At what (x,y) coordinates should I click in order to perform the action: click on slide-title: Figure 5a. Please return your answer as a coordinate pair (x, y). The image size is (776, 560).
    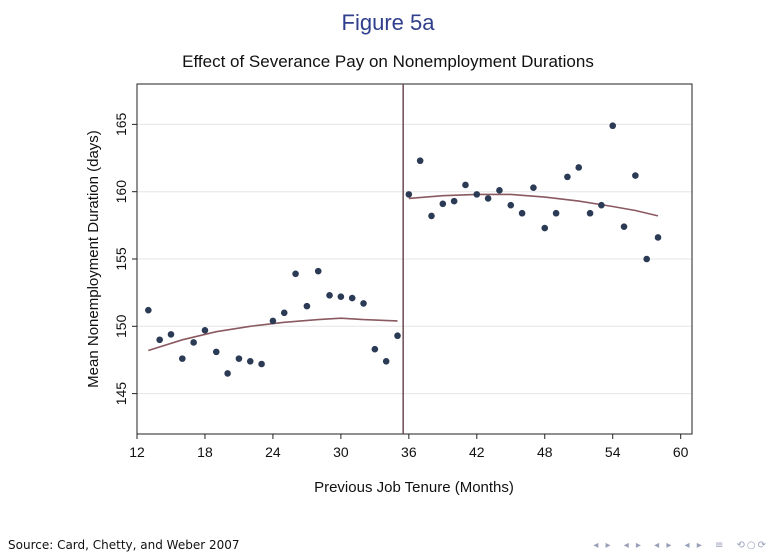
    Looking at the image, I should click on (388, 22).